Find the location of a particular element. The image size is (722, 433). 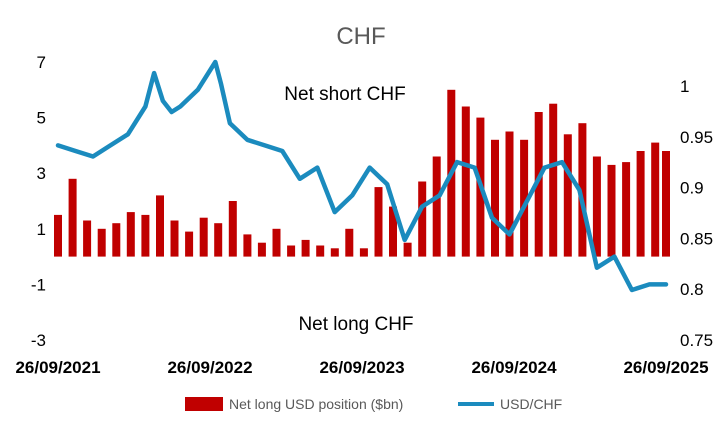

left-tick-label: 3 is located at coordinates (41, 173).